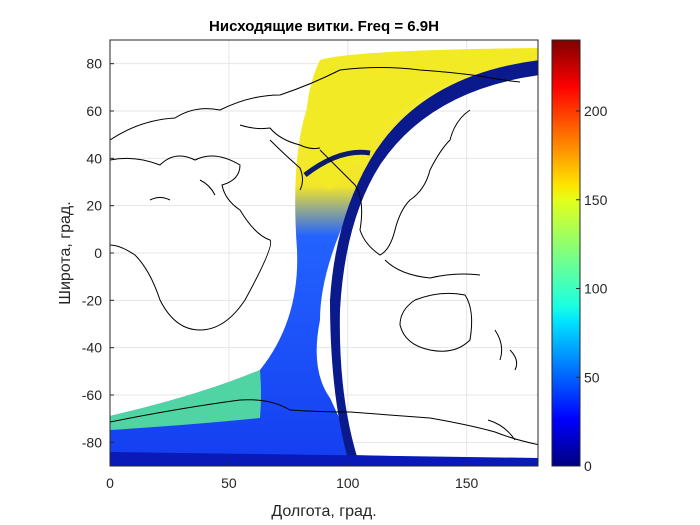 This screenshot has height=525, width=700. I want to click on x-tick-label: 150, so click(467, 483).